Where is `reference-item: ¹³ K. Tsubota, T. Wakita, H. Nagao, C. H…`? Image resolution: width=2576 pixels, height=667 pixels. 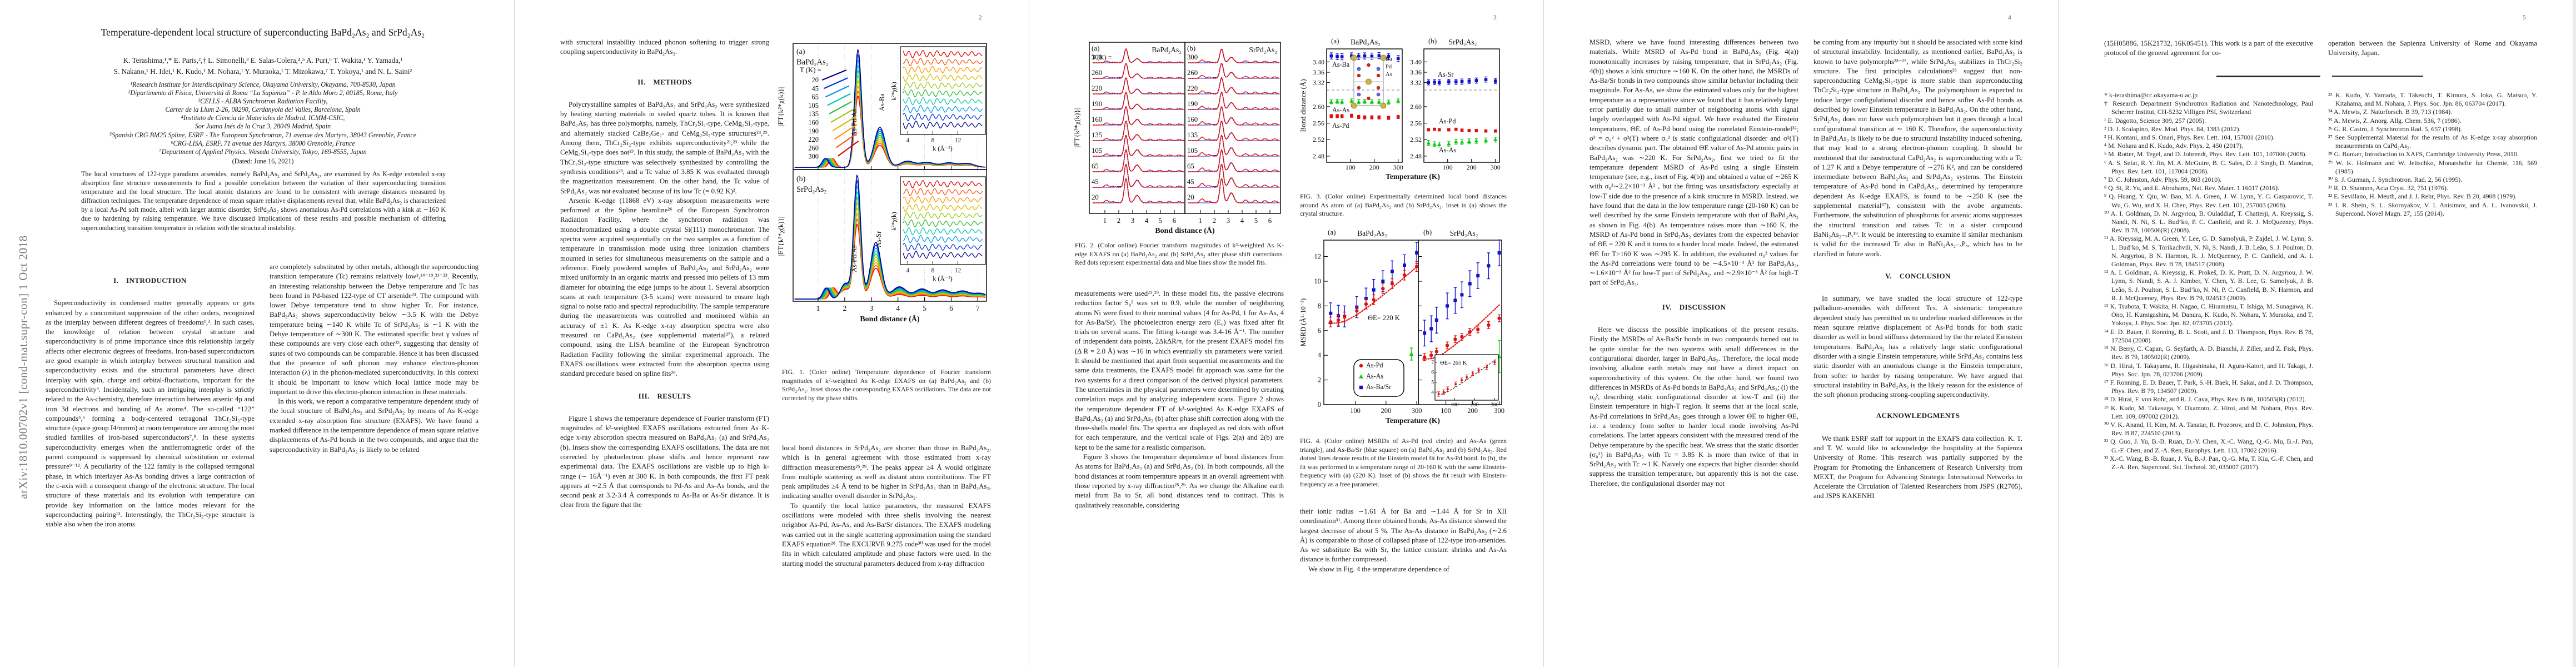 reference-item: ¹³ K. Tsubota, T. Wakita, H. Nagao, C. H… is located at coordinates (2208, 314).